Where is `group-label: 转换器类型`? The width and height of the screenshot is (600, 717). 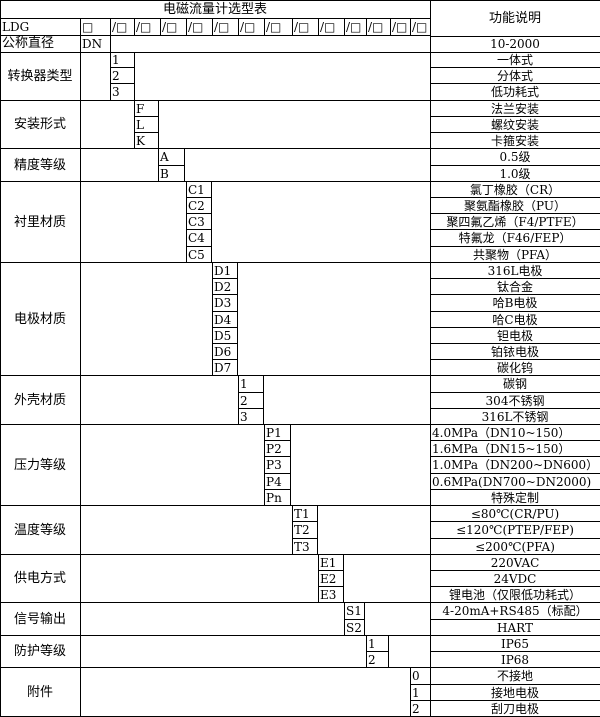 group-label: 转换器类型 is located at coordinates (40, 76).